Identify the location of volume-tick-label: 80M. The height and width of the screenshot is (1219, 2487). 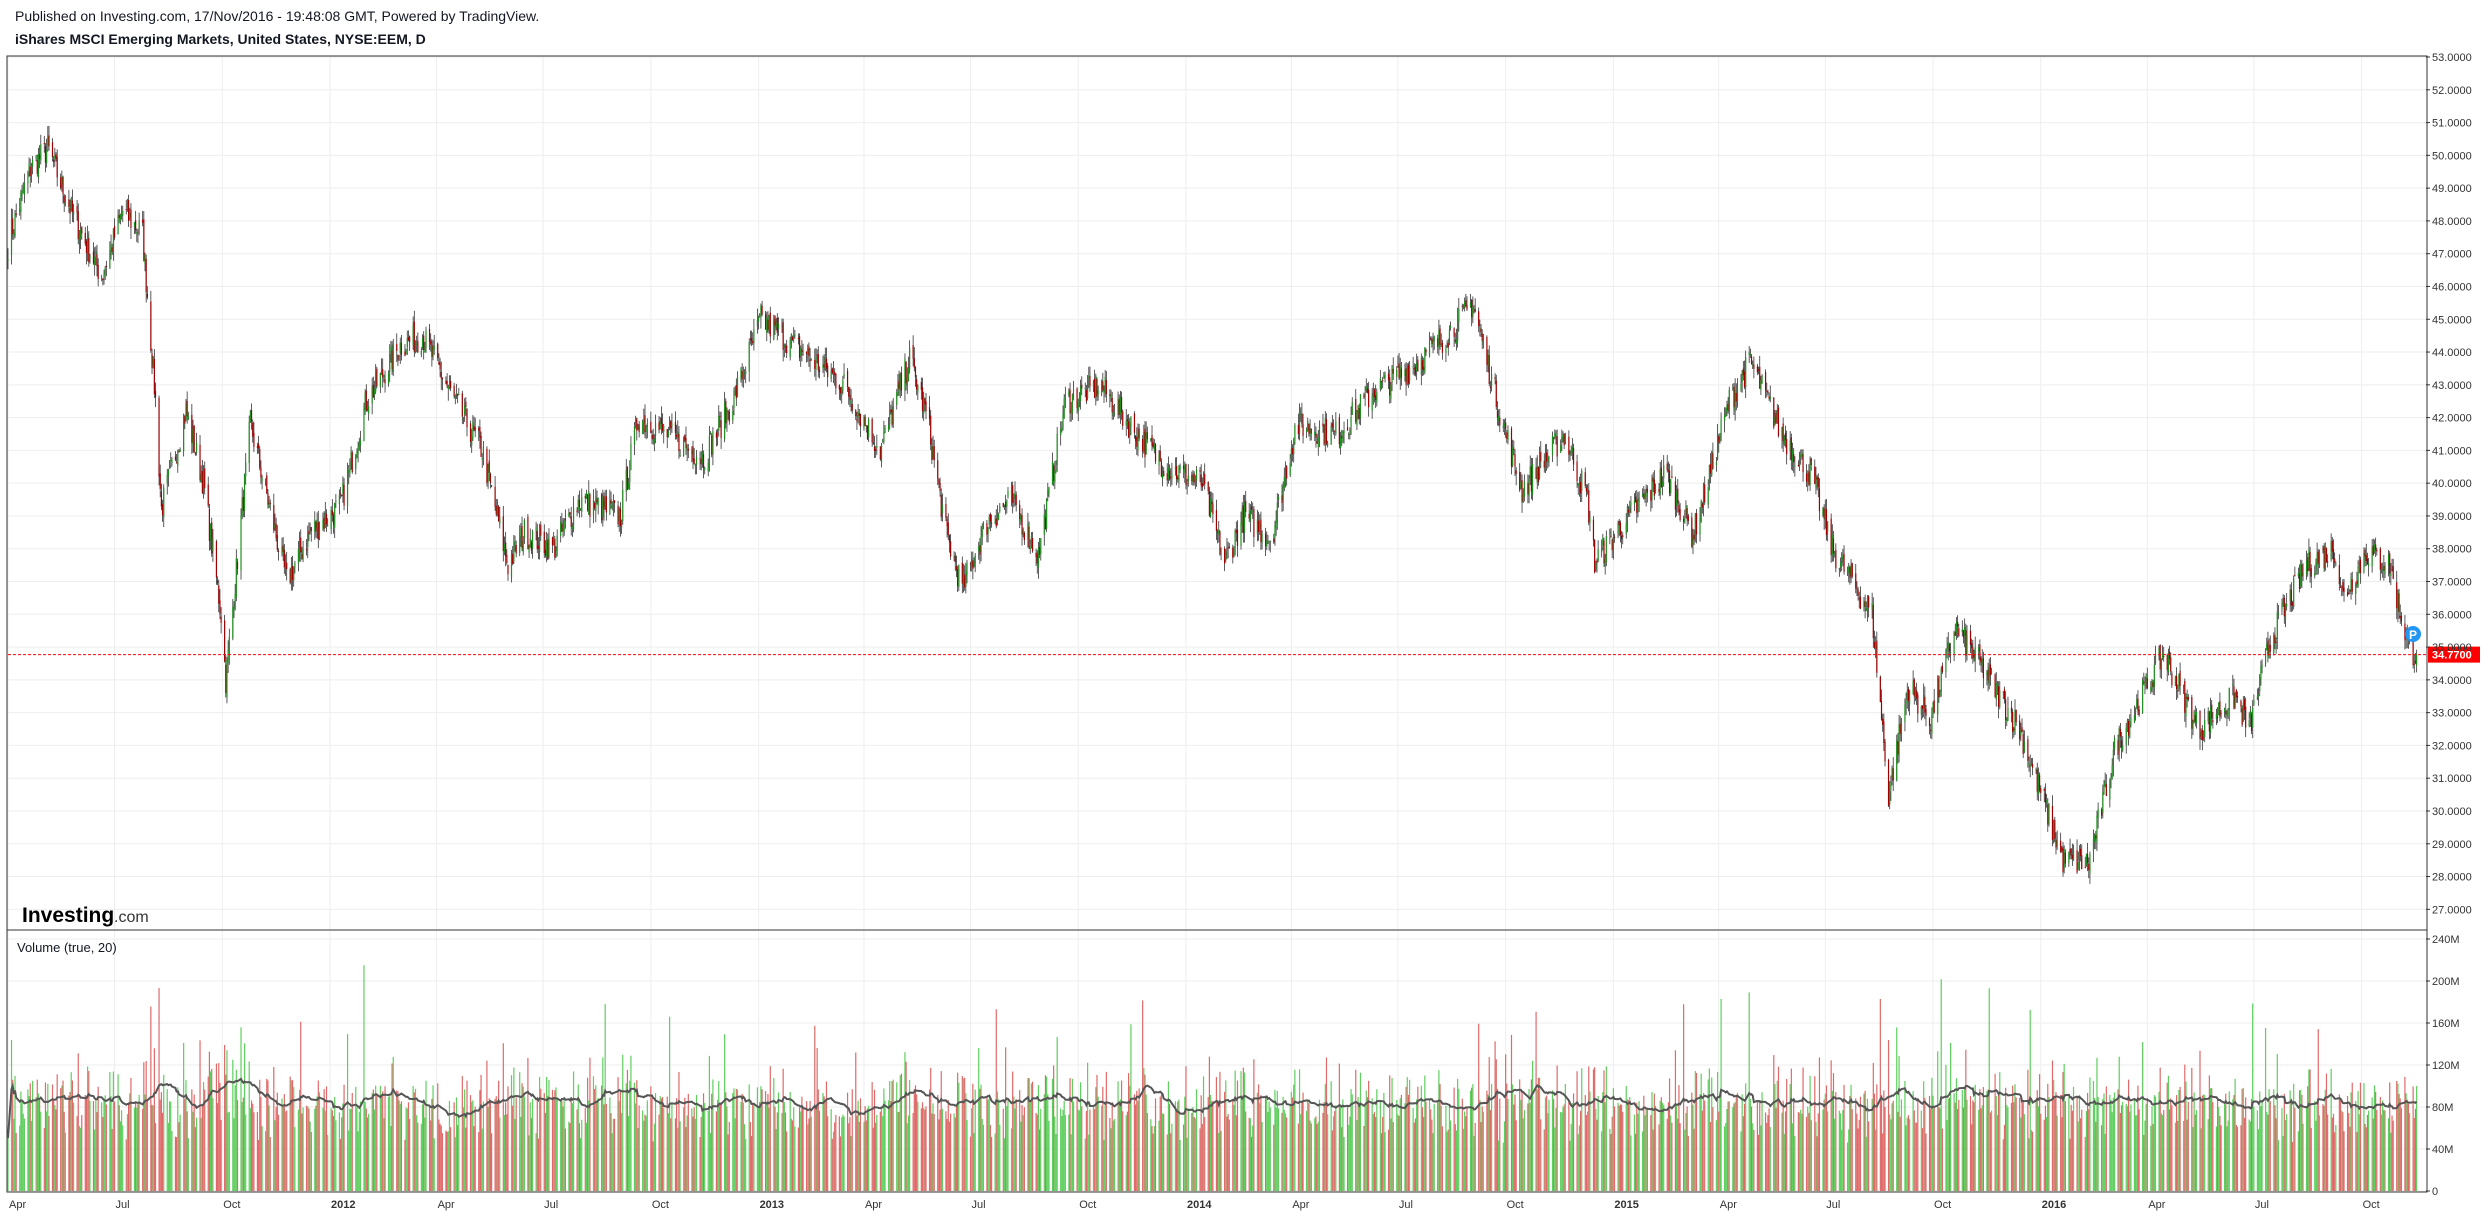
(2442, 1108).